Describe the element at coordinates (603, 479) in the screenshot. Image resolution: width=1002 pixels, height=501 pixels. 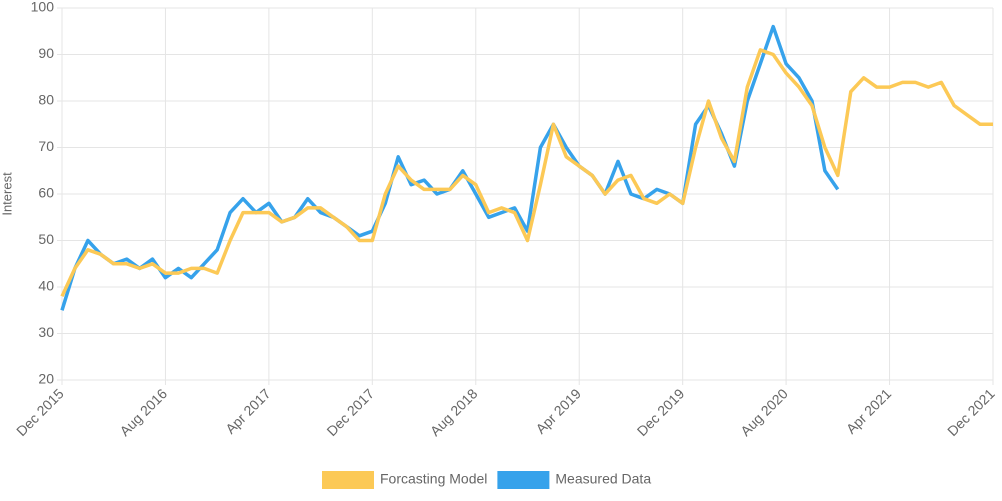
I see `legend-label: Measured Data` at that location.